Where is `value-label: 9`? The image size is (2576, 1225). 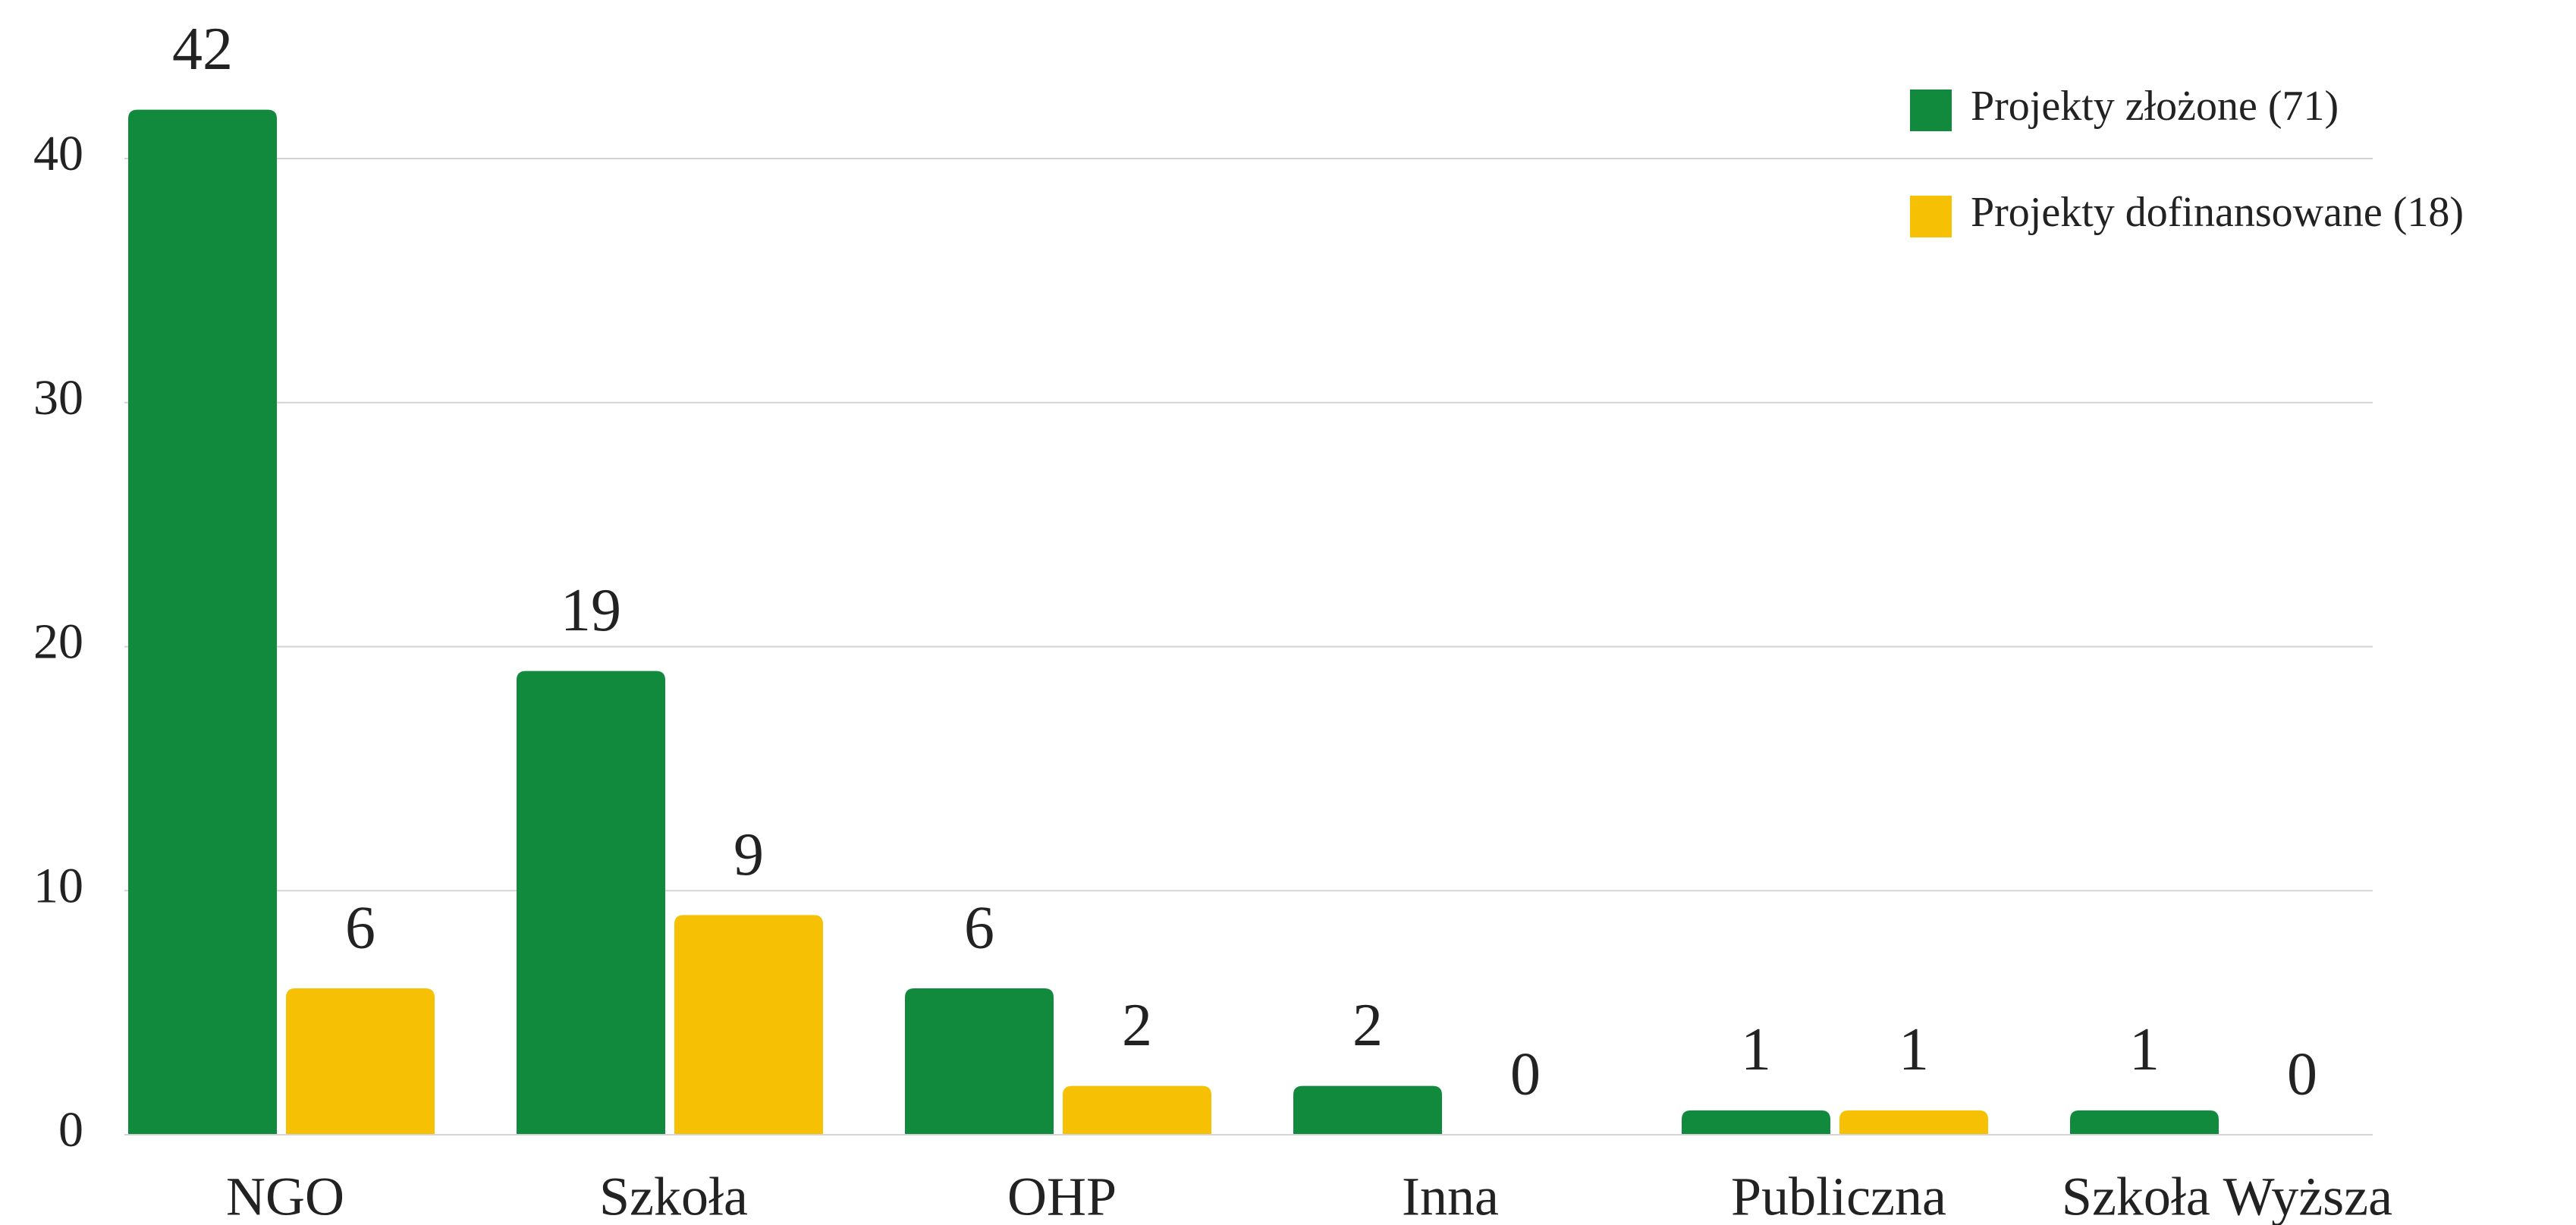
value-label: 9 is located at coordinates (749, 855).